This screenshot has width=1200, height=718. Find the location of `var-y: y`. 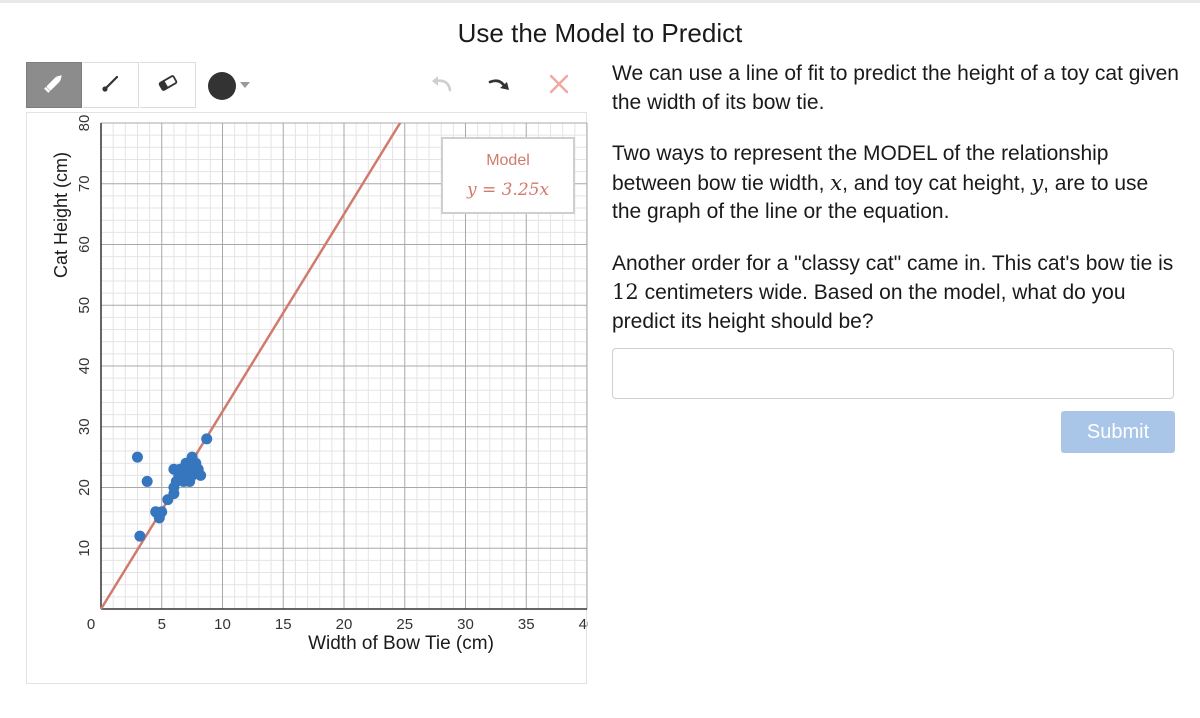

var-y: y is located at coordinates (1037, 182).